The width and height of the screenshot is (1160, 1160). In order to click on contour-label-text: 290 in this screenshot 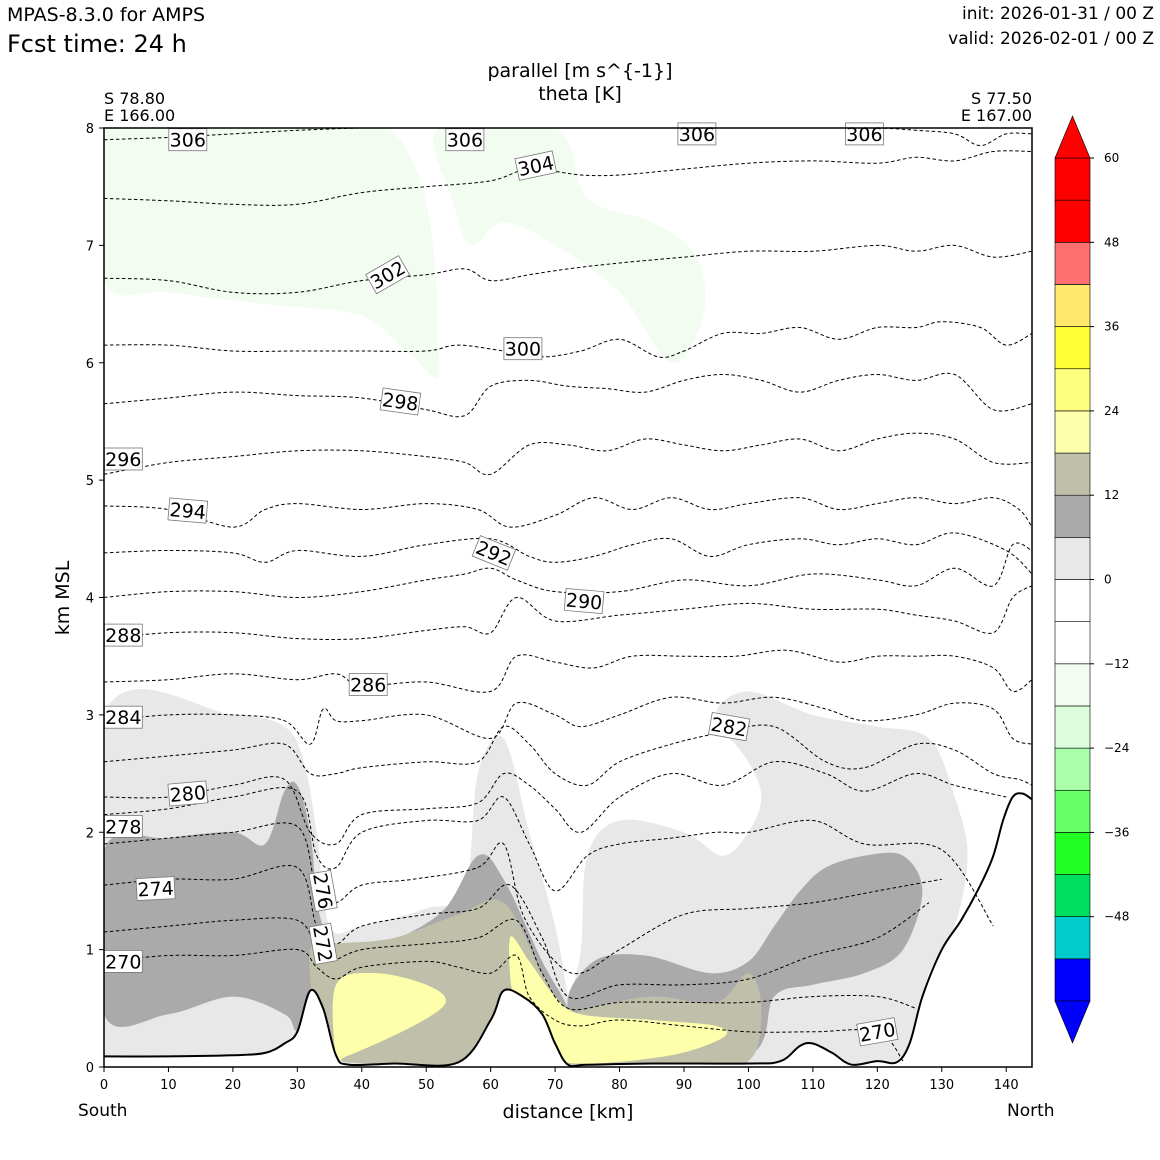, I will do `click(584, 601)`.